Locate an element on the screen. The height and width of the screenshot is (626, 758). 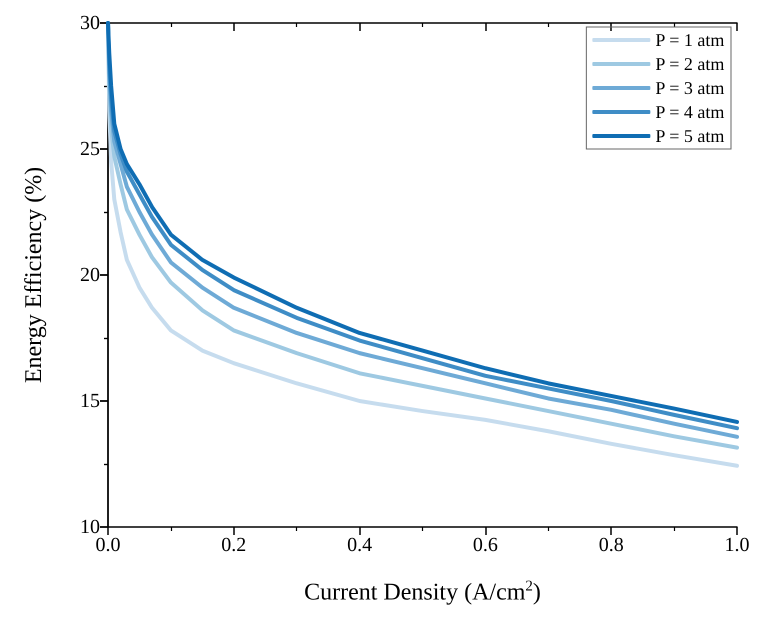
legend-label: P = 2 atm is located at coordinates (689, 64).